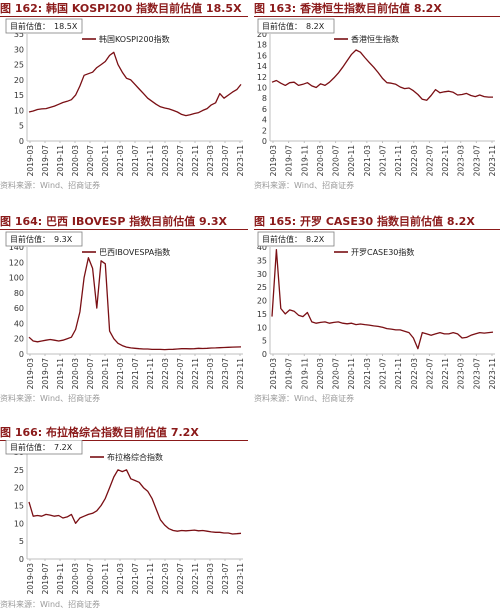 Image resolution: width=500 pixels, height=611 pixels. Describe the element at coordinates (66, 26) in the screenshot. I see `current-valuation-value: 18.5X` at that location.